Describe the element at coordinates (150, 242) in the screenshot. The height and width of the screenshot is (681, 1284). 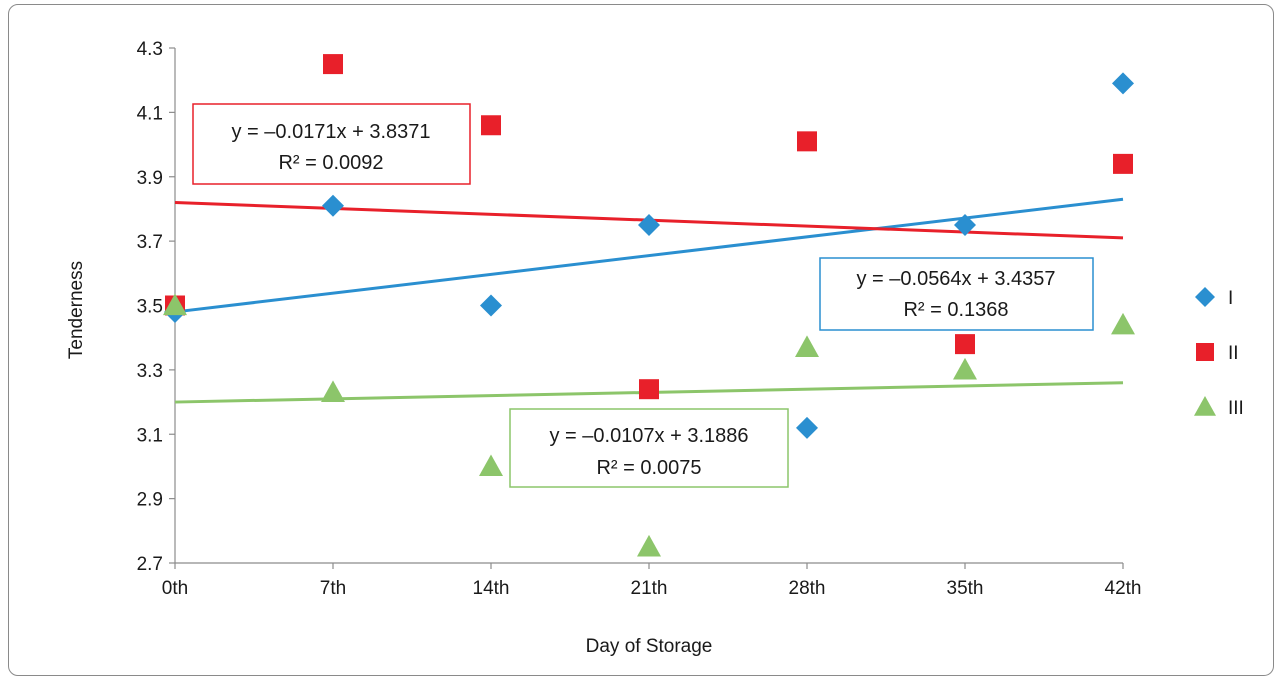
I see `y-tick-label: 3.7` at that location.